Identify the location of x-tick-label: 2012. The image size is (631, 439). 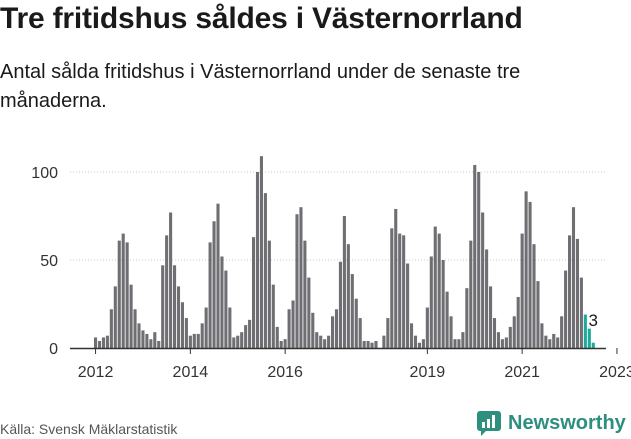
(96, 372).